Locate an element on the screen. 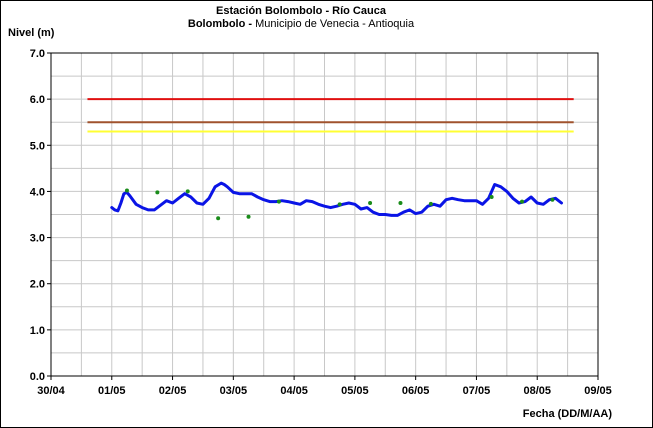  x-tick-label: 04/05 is located at coordinates (294, 391).